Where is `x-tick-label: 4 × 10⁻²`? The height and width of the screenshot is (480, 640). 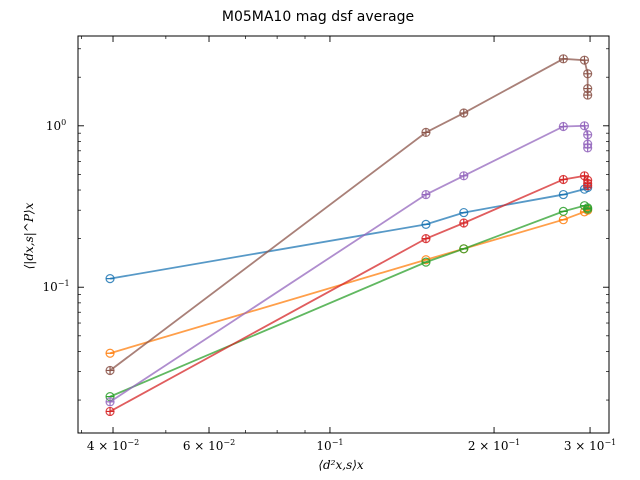
x-tick-label: 4 × 10⁻² is located at coordinates (113, 445).